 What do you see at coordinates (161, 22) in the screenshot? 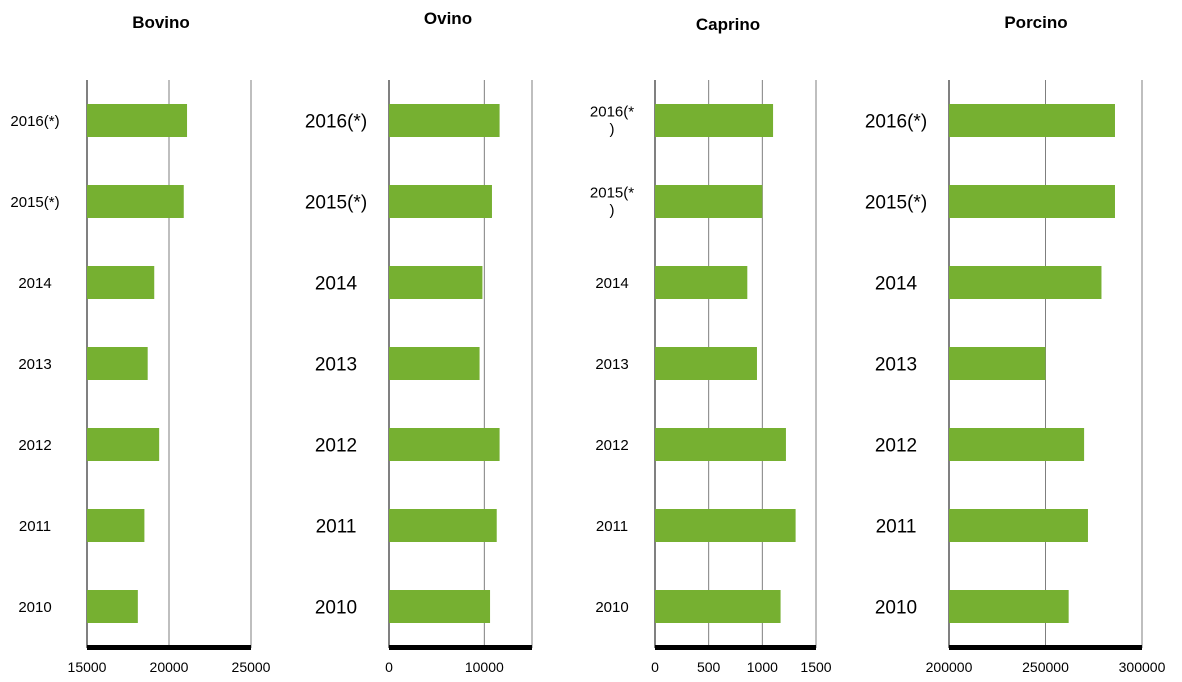
I see `chart-title: Bovino` at bounding box center [161, 22].